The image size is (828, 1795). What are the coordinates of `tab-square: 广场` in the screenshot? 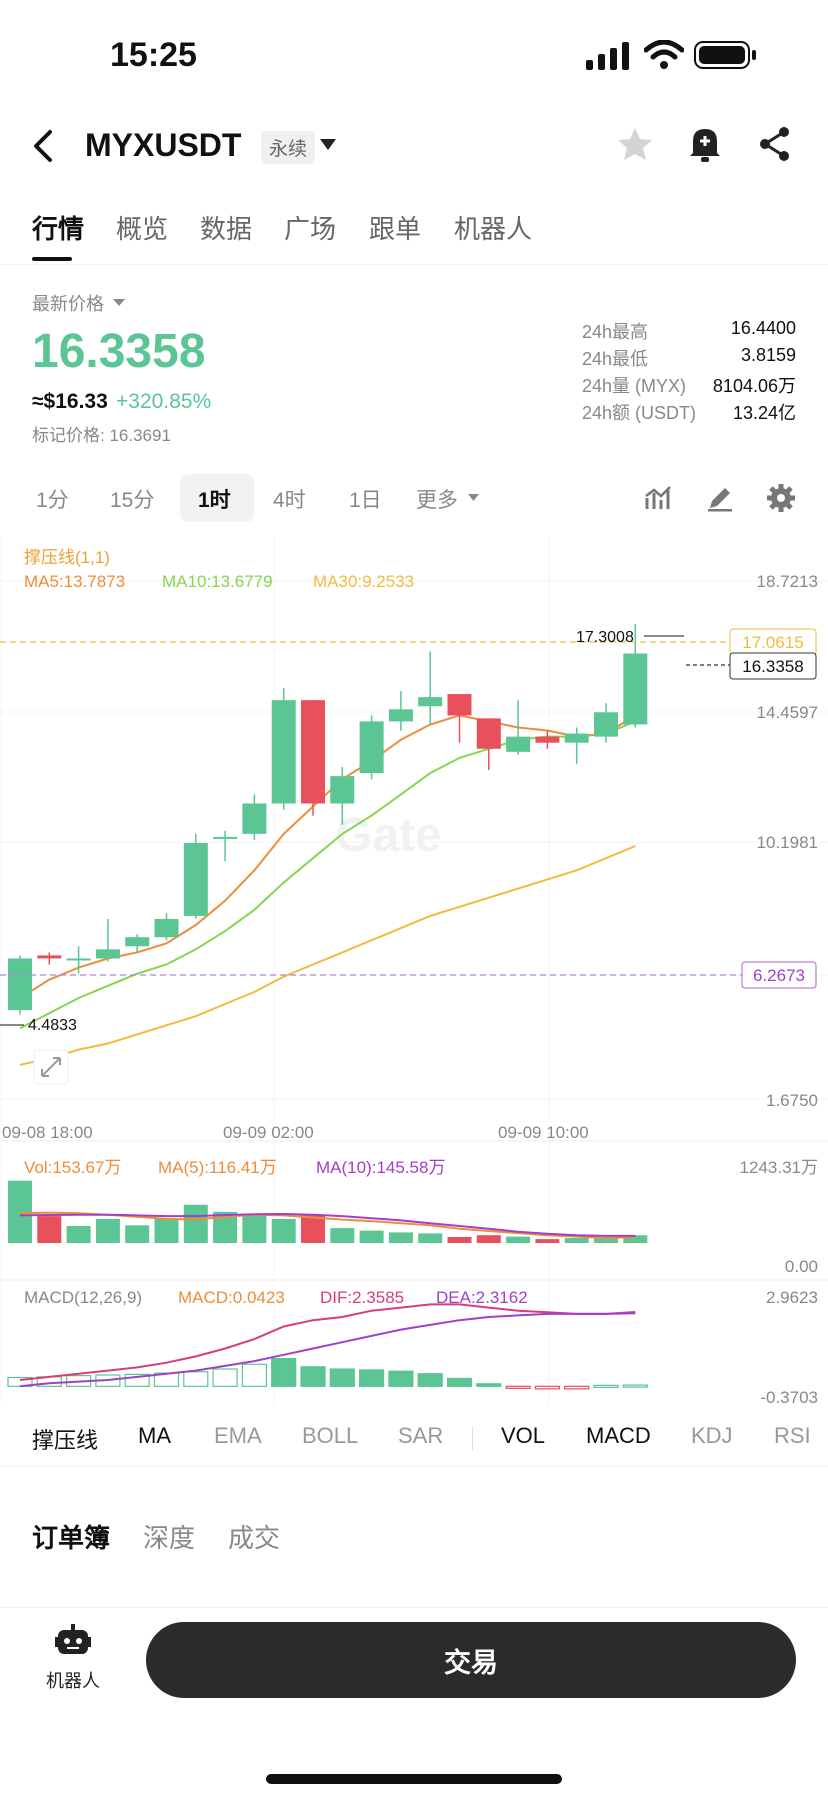 It's located at (310, 229).